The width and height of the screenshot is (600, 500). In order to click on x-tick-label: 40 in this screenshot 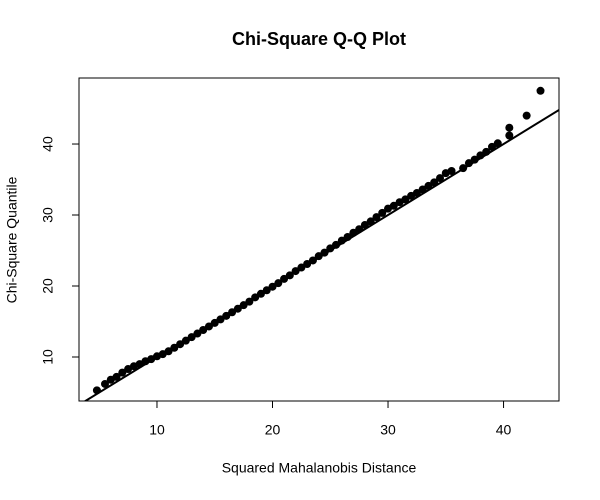, I will do `click(504, 430)`.